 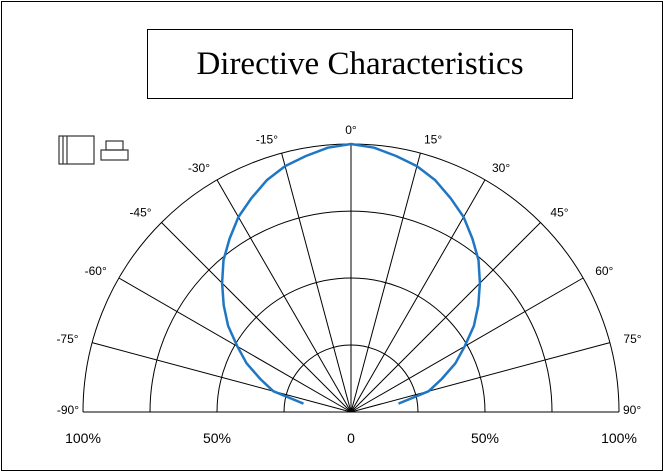 What do you see at coordinates (604, 271) in the screenshot?
I see `angle-tick-label: 60°` at bounding box center [604, 271].